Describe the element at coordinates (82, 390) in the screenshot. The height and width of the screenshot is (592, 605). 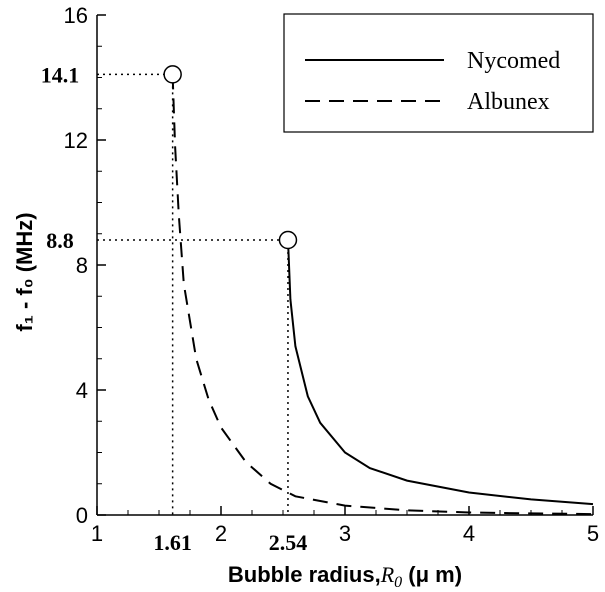
I see `y-tick-label: 4` at that location.